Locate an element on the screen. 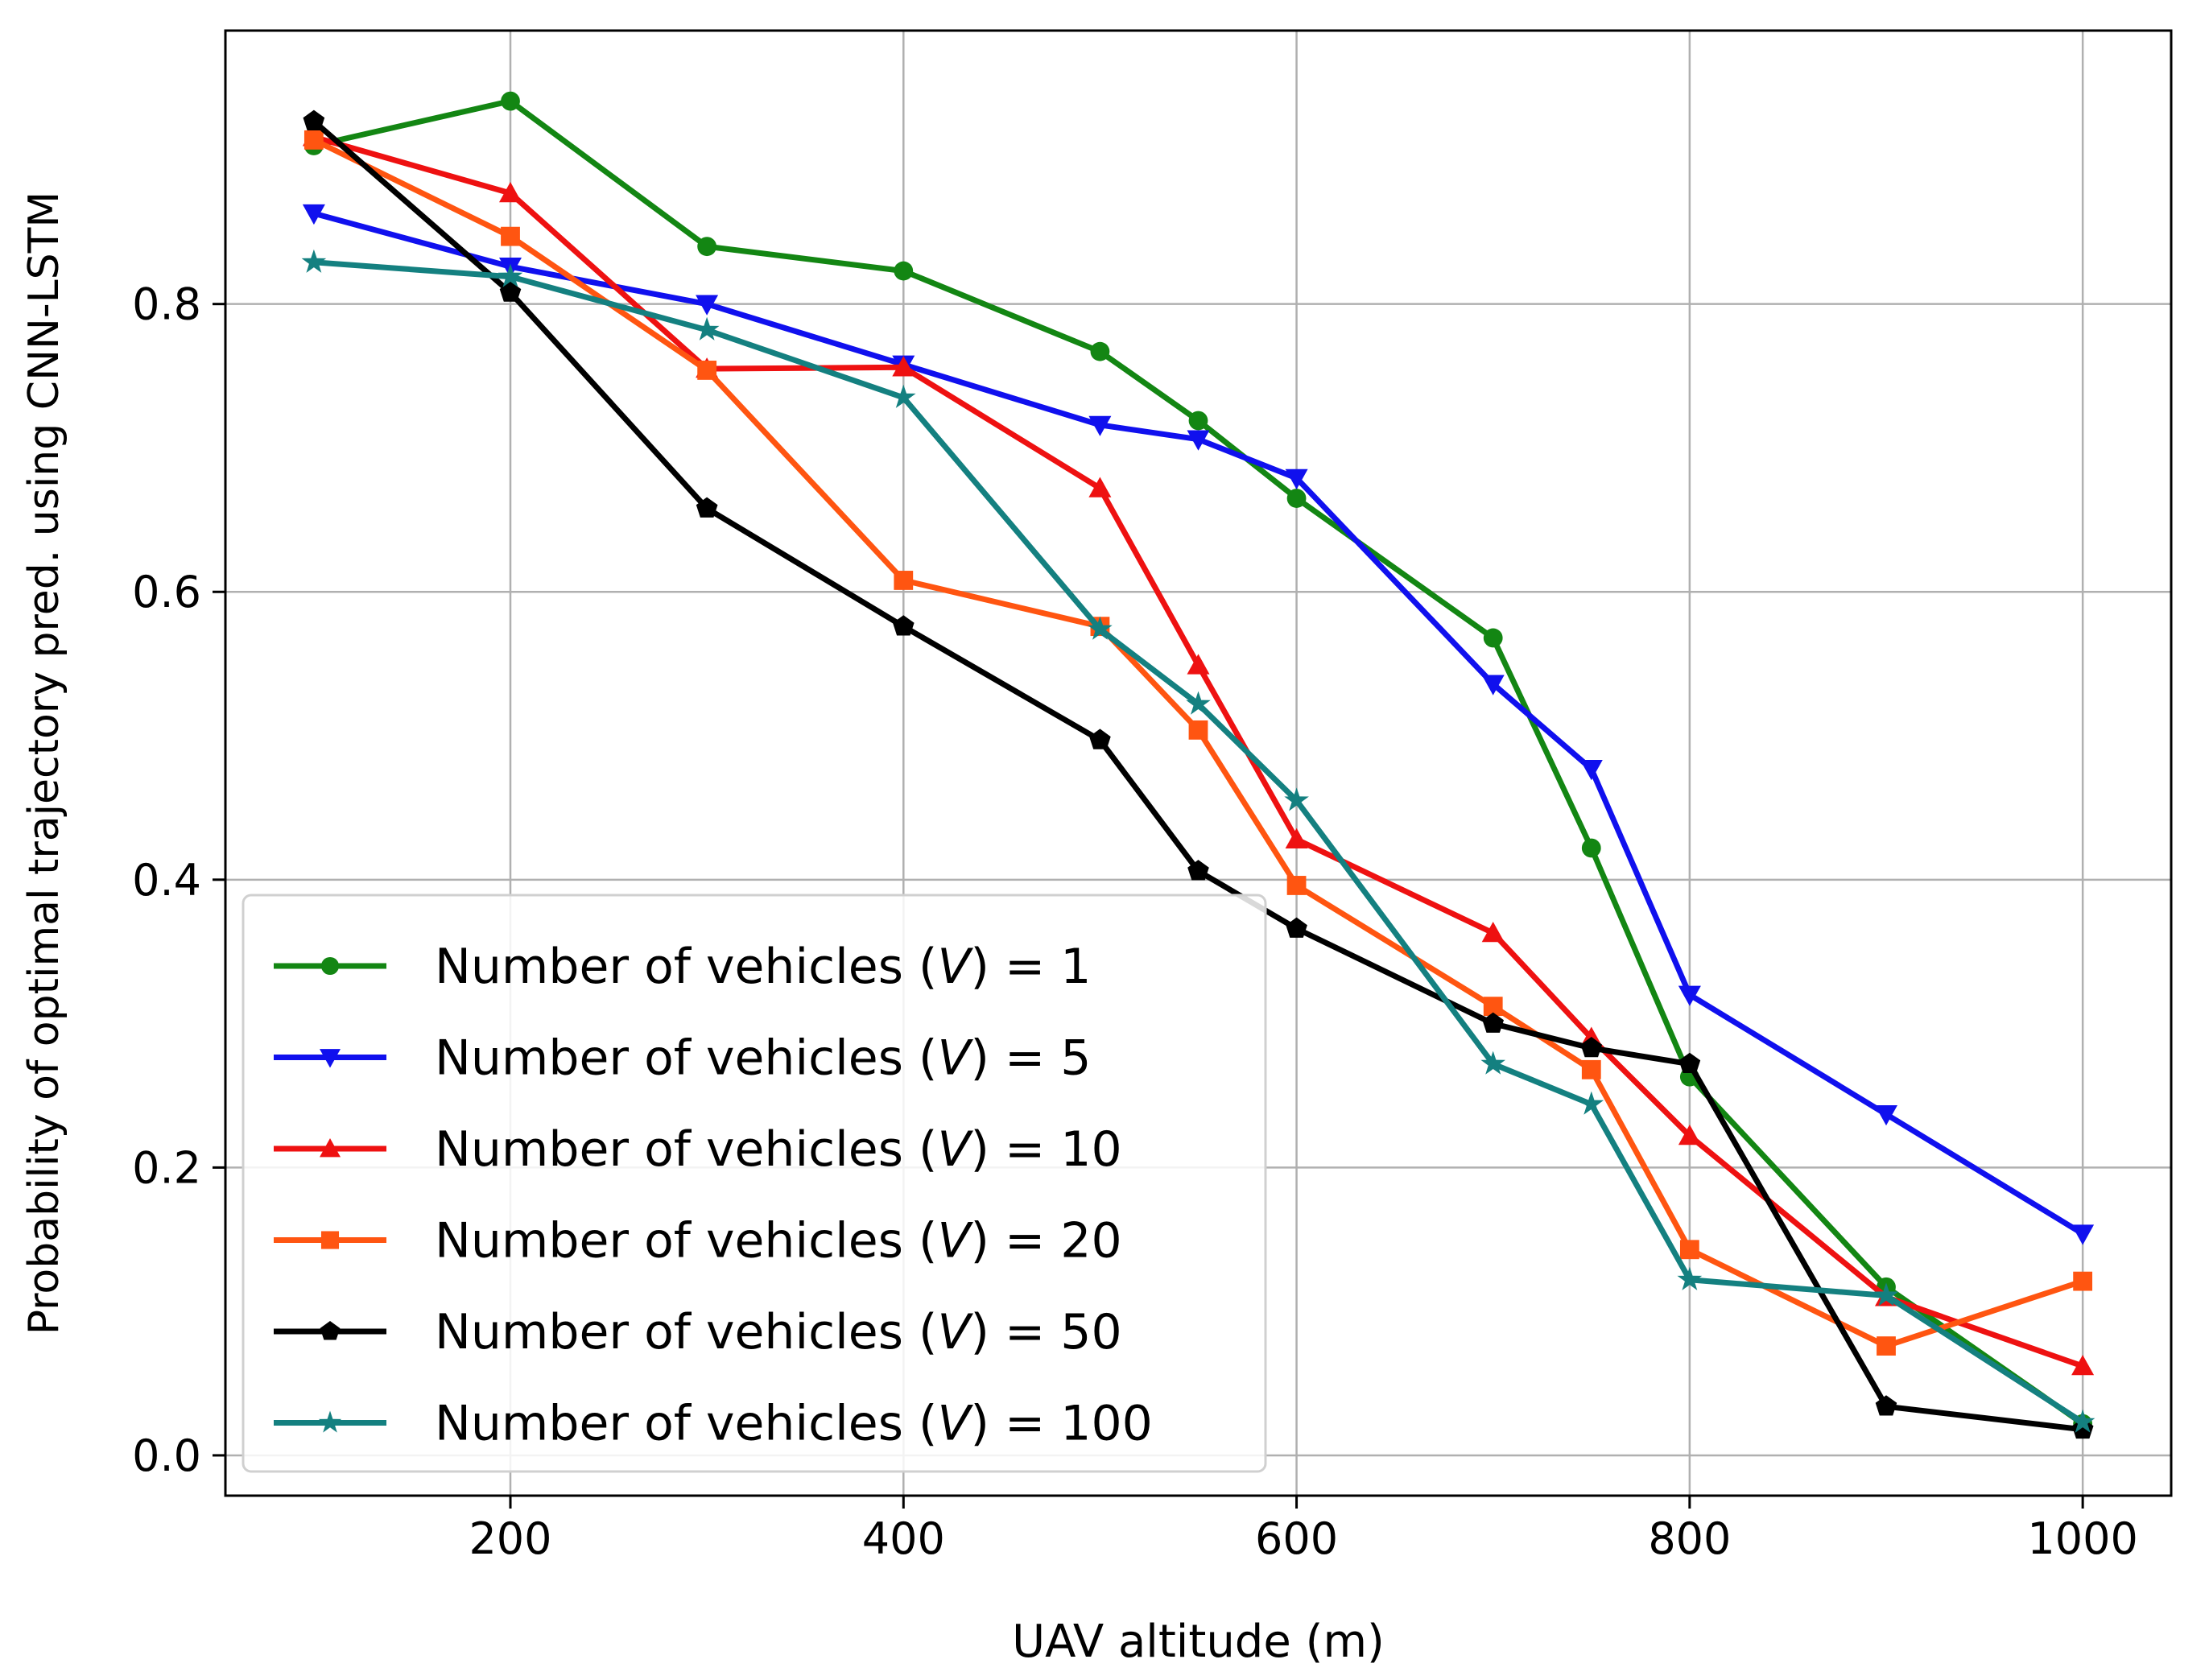 This screenshot has width=2209, height=1680. y-tick-label: 0.6 is located at coordinates (166, 592).